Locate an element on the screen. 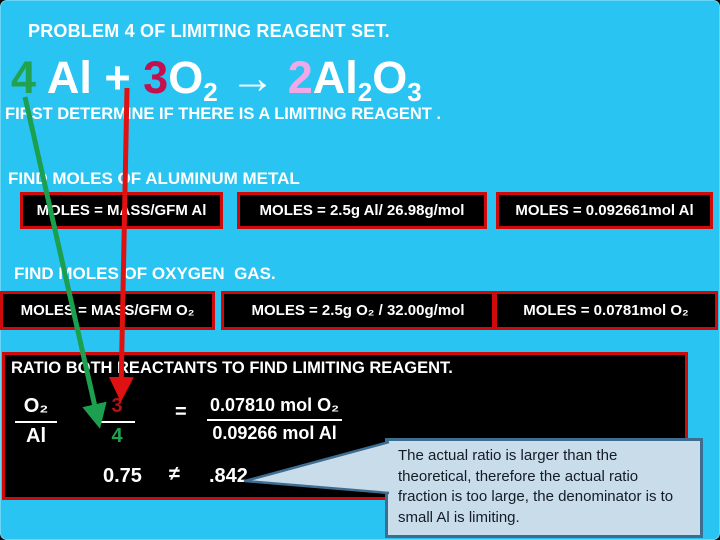 The image size is (720, 540). aluminum-section-heading: FIND MOLES OF ALUMINUM METAL is located at coordinates (154, 178).